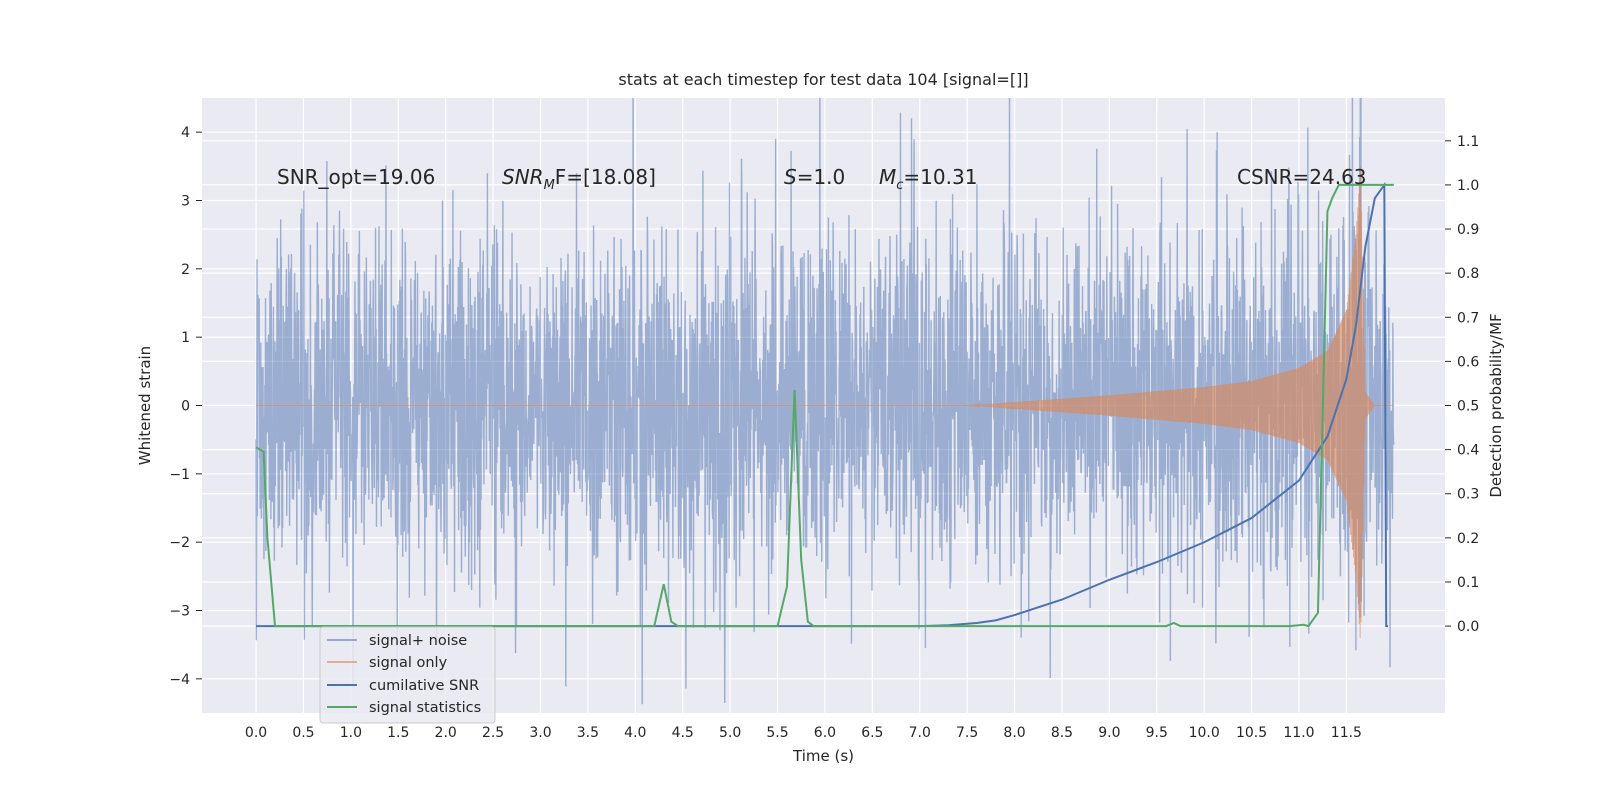  I want to click on x-tick-label: 3.5, so click(588, 733).